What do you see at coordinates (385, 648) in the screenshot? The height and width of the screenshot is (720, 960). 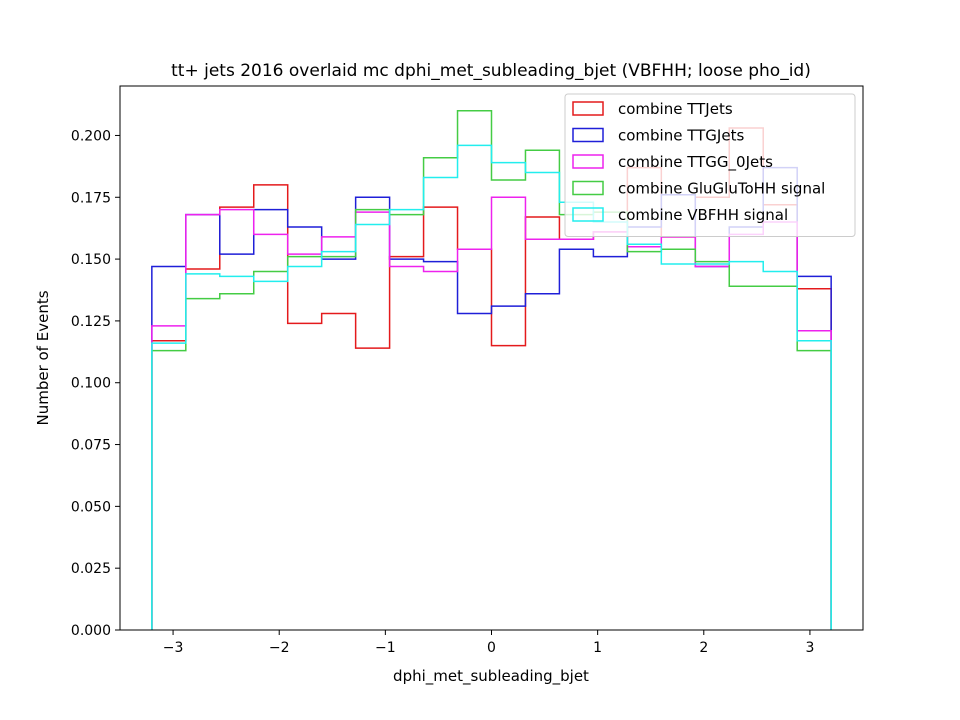 I see `x-tick-label: −1` at bounding box center [385, 648].